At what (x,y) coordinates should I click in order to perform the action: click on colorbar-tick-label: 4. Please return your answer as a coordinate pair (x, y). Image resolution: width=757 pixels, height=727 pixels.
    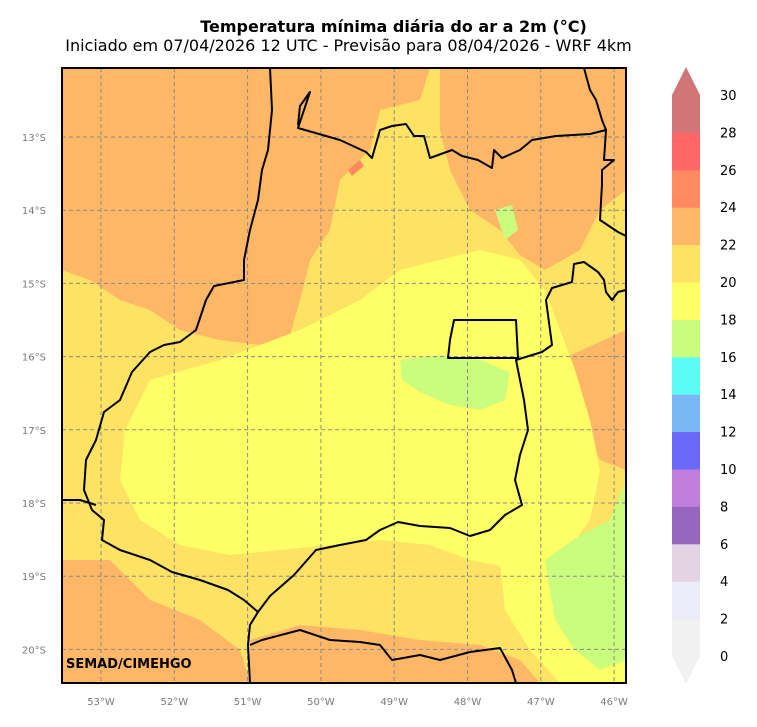
    Looking at the image, I should click on (724, 582).